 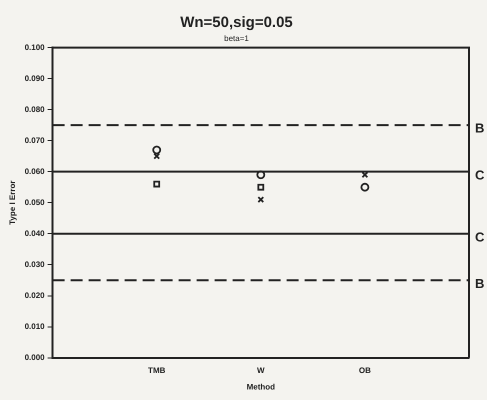 What do you see at coordinates (365, 370) in the screenshot?
I see `x-tick-label: OB` at bounding box center [365, 370].